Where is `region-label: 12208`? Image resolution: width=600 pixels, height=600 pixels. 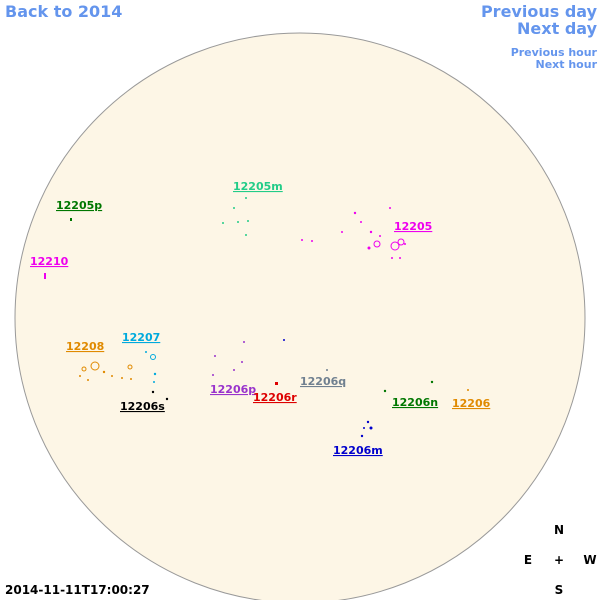
region-label: 12208 is located at coordinates (85, 346).